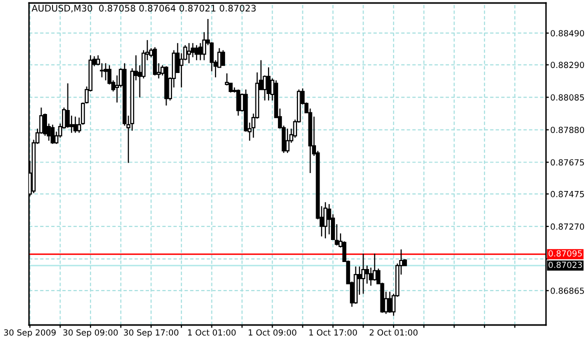 The width and height of the screenshot is (586, 340). Describe the element at coordinates (567, 291) in the screenshot. I see `y-tick-label: 0.86865` at that location.